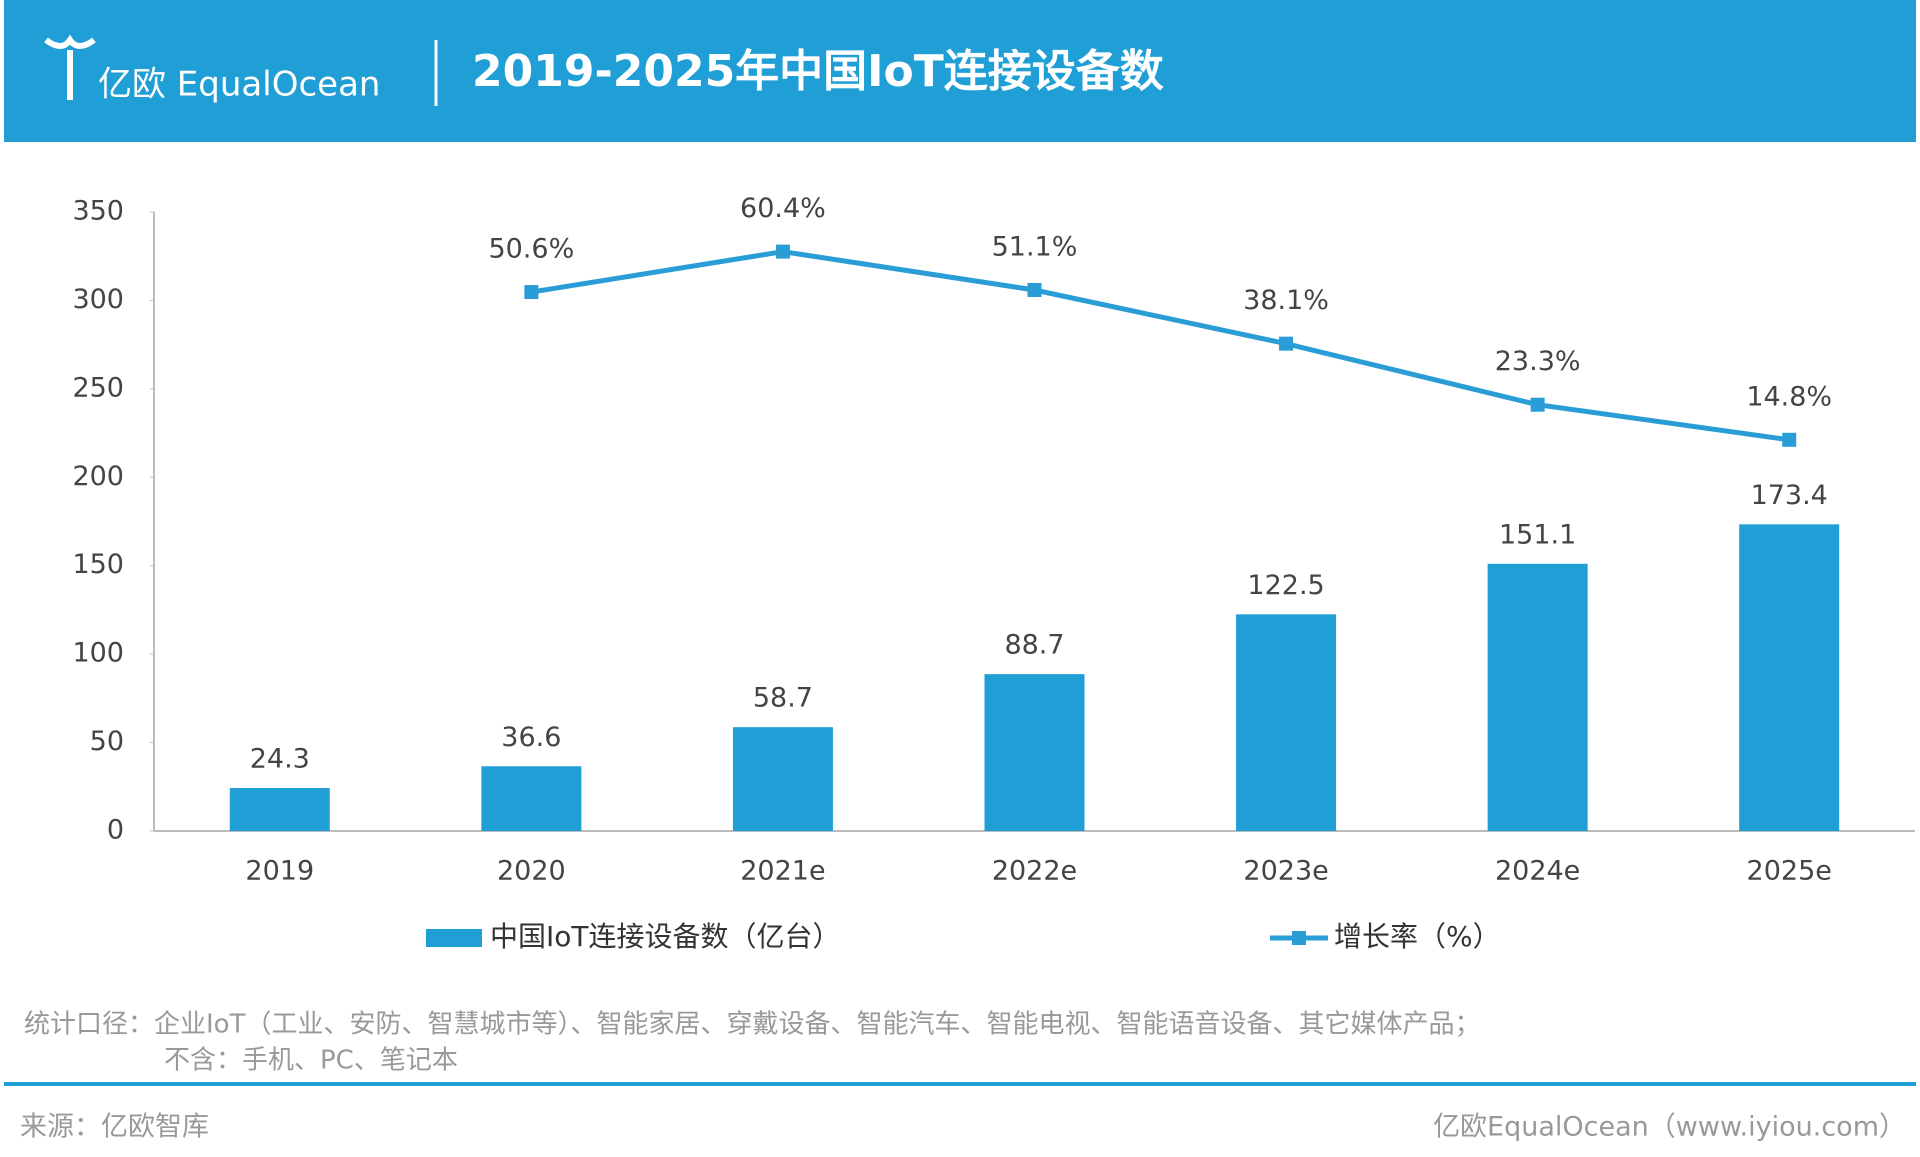  I want to click on credit: 亿欧EqualOcean（www.iyiou.com）, so click(1669, 1127).